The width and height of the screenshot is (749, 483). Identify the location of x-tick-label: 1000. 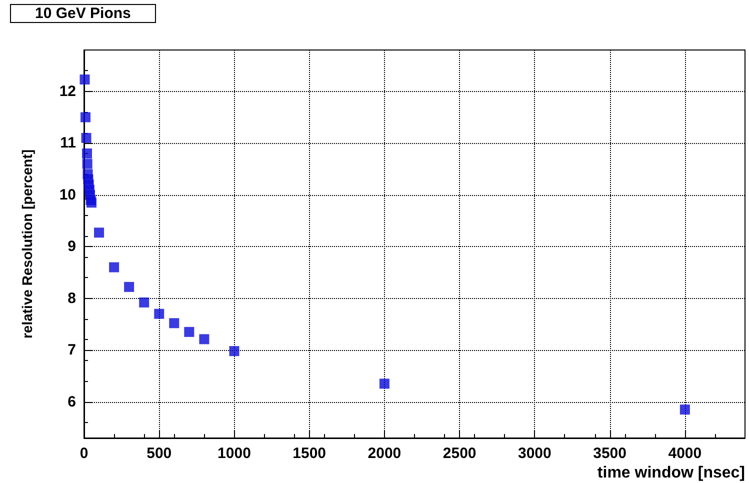
(234, 453).